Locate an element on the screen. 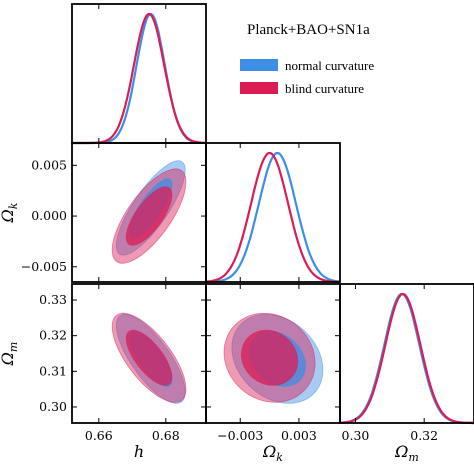 The height and width of the screenshot is (471, 474). y-tick-label-Omega_m: 0.31 is located at coordinates (53, 370).